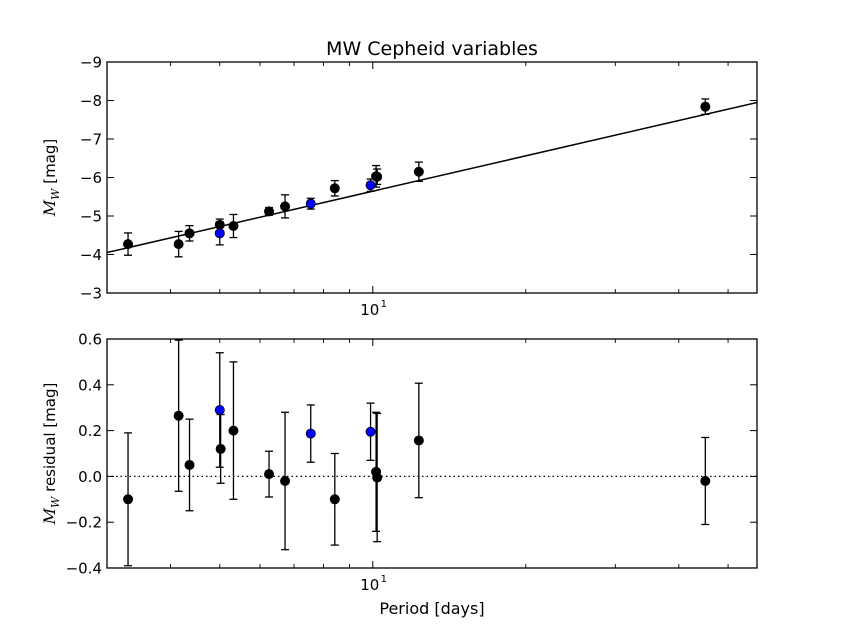 The height and width of the screenshot is (632, 843). Describe the element at coordinates (91, 178) in the screenshot. I see `y-tick-label: −6` at that location.